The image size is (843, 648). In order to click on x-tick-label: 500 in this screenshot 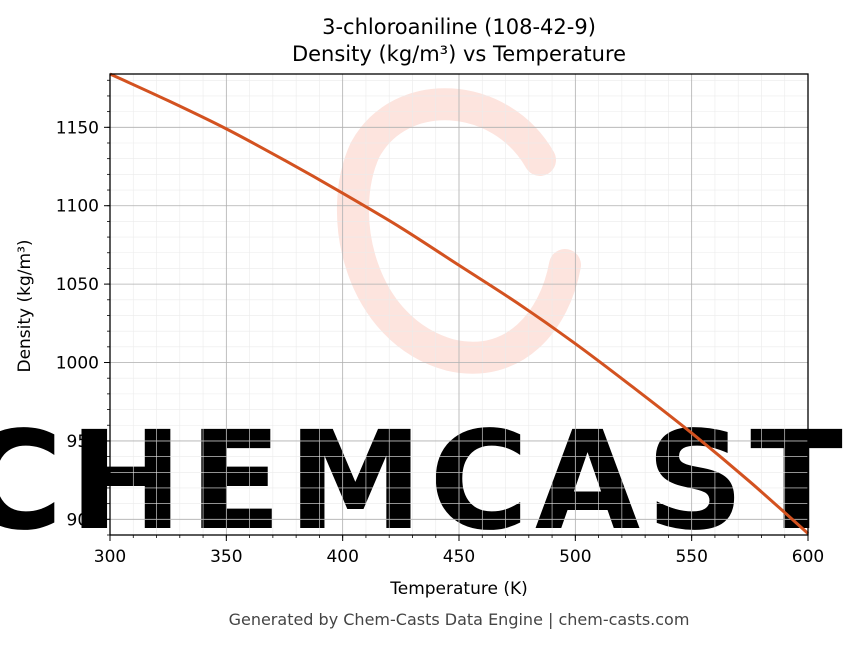, I will do `click(575, 557)`.